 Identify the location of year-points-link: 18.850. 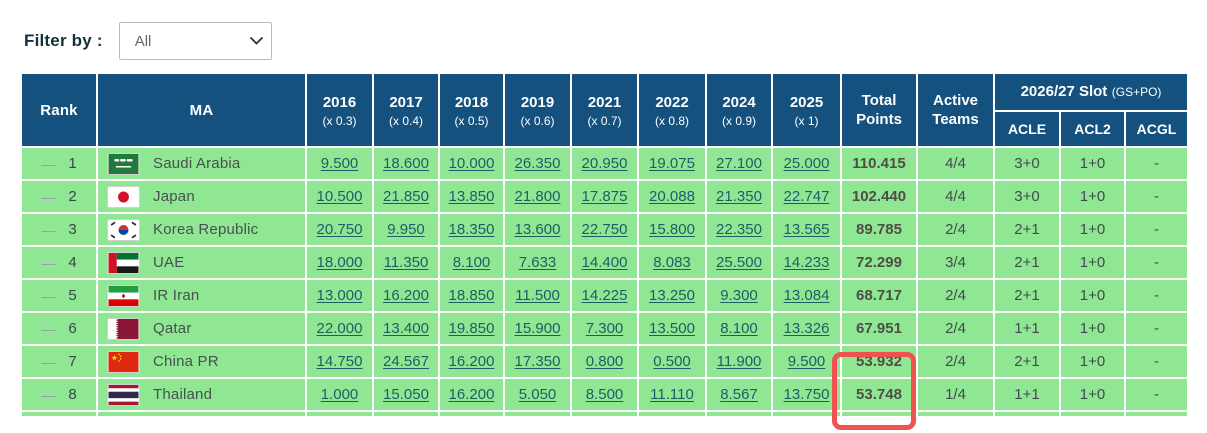
(471, 295).